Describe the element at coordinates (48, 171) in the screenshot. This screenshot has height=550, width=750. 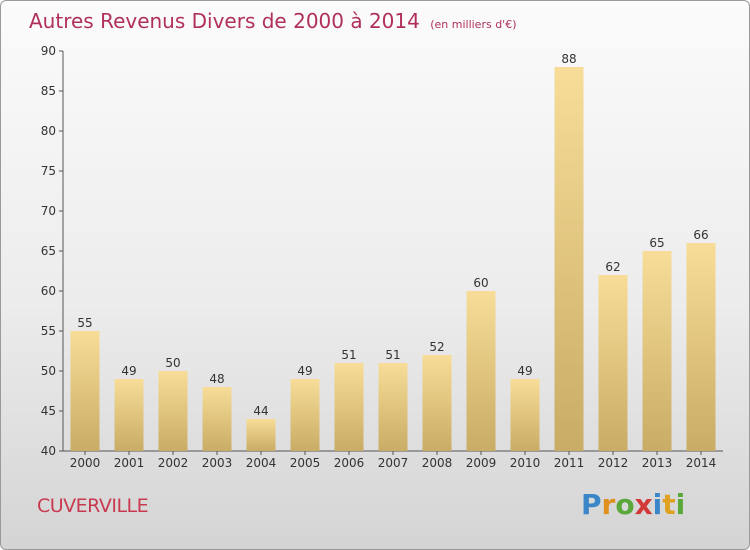
I see `y-tick-label: 75` at that location.